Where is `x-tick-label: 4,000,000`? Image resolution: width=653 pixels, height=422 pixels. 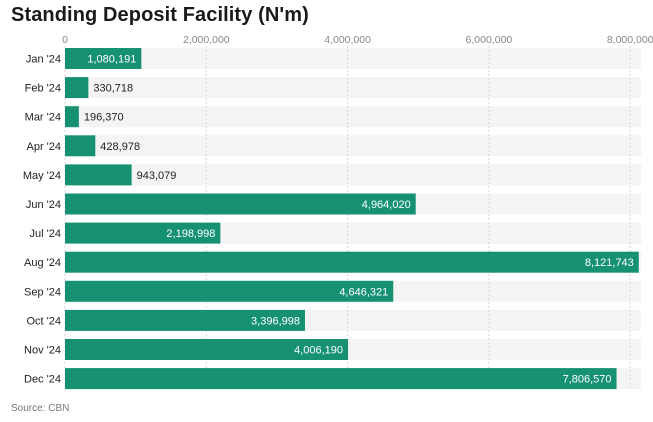 x-tick-label: 4,000,000 is located at coordinates (347, 40).